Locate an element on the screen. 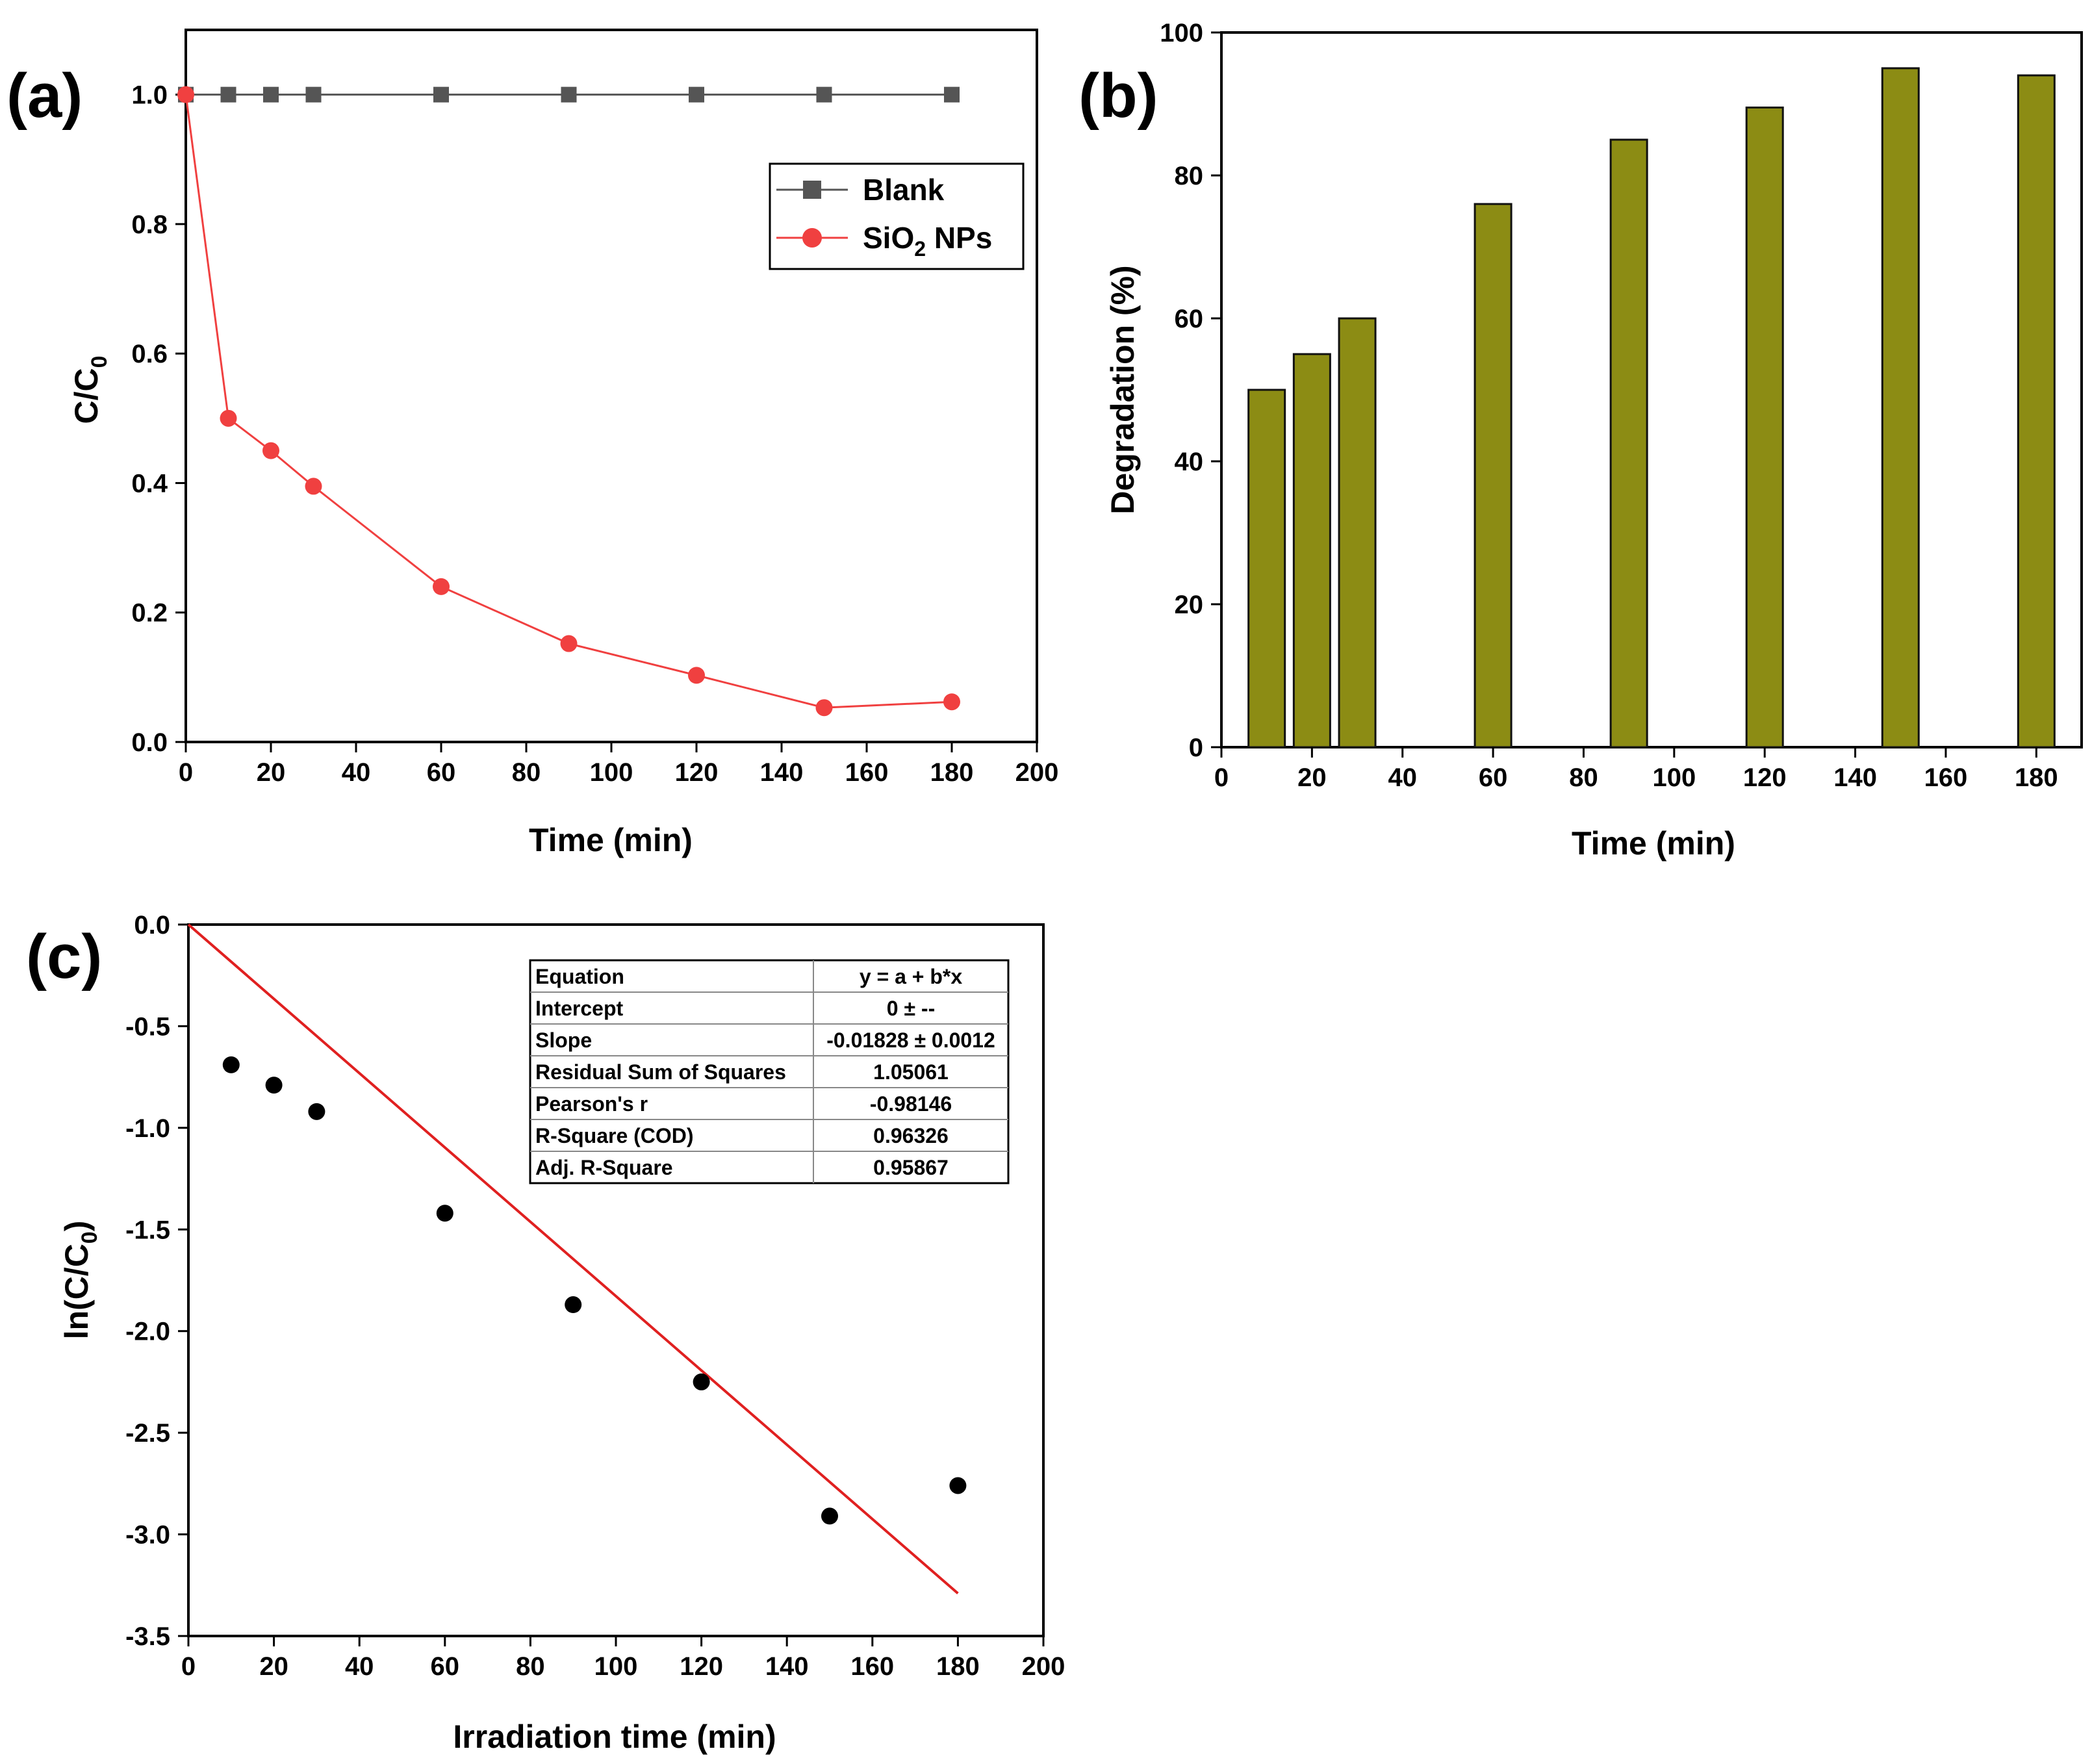  legend-blank-marker is located at coordinates (812, 190).